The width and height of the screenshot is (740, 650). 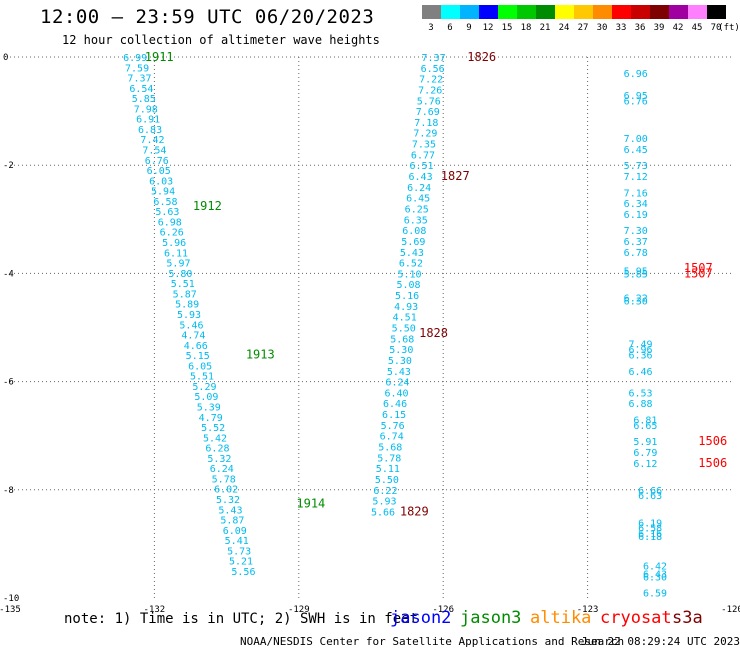 I want to click on wave-height-value: 7.54, so click(x=154, y=151).